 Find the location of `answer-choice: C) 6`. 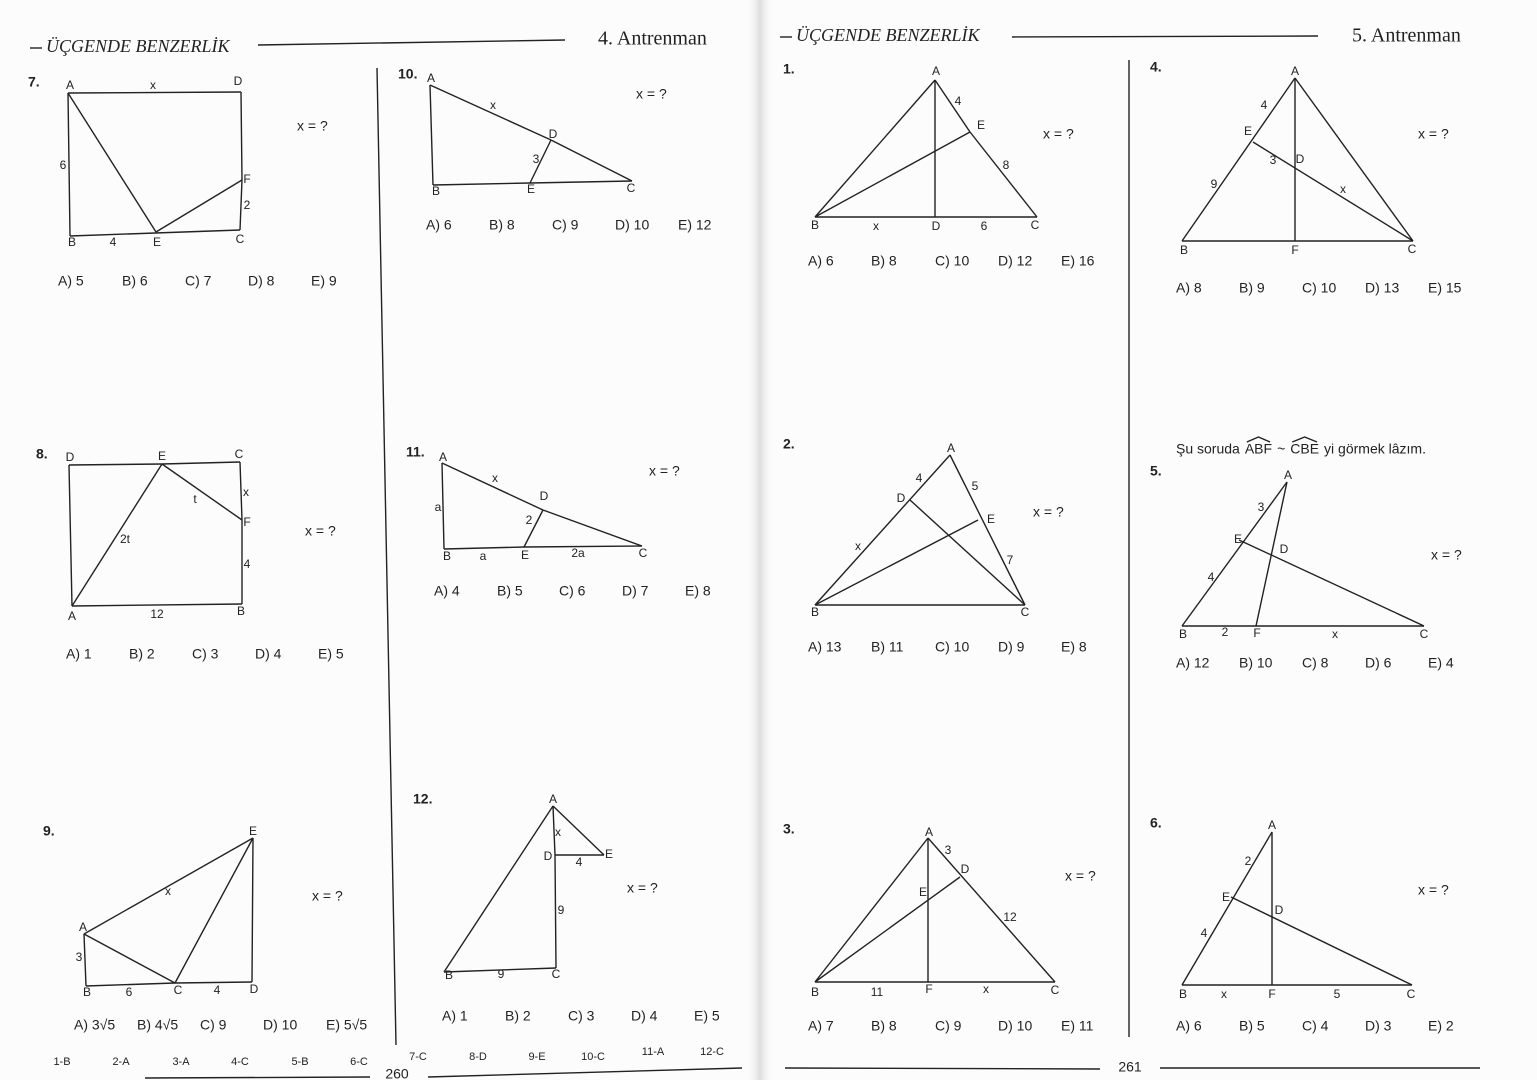

answer-choice: C) 6 is located at coordinates (572, 591).